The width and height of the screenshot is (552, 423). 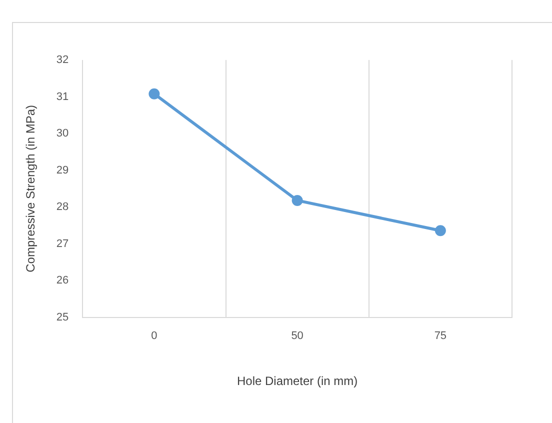 What do you see at coordinates (62, 207) in the screenshot?
I see `y-tick-label: 28` at bounding box center [62, 207].